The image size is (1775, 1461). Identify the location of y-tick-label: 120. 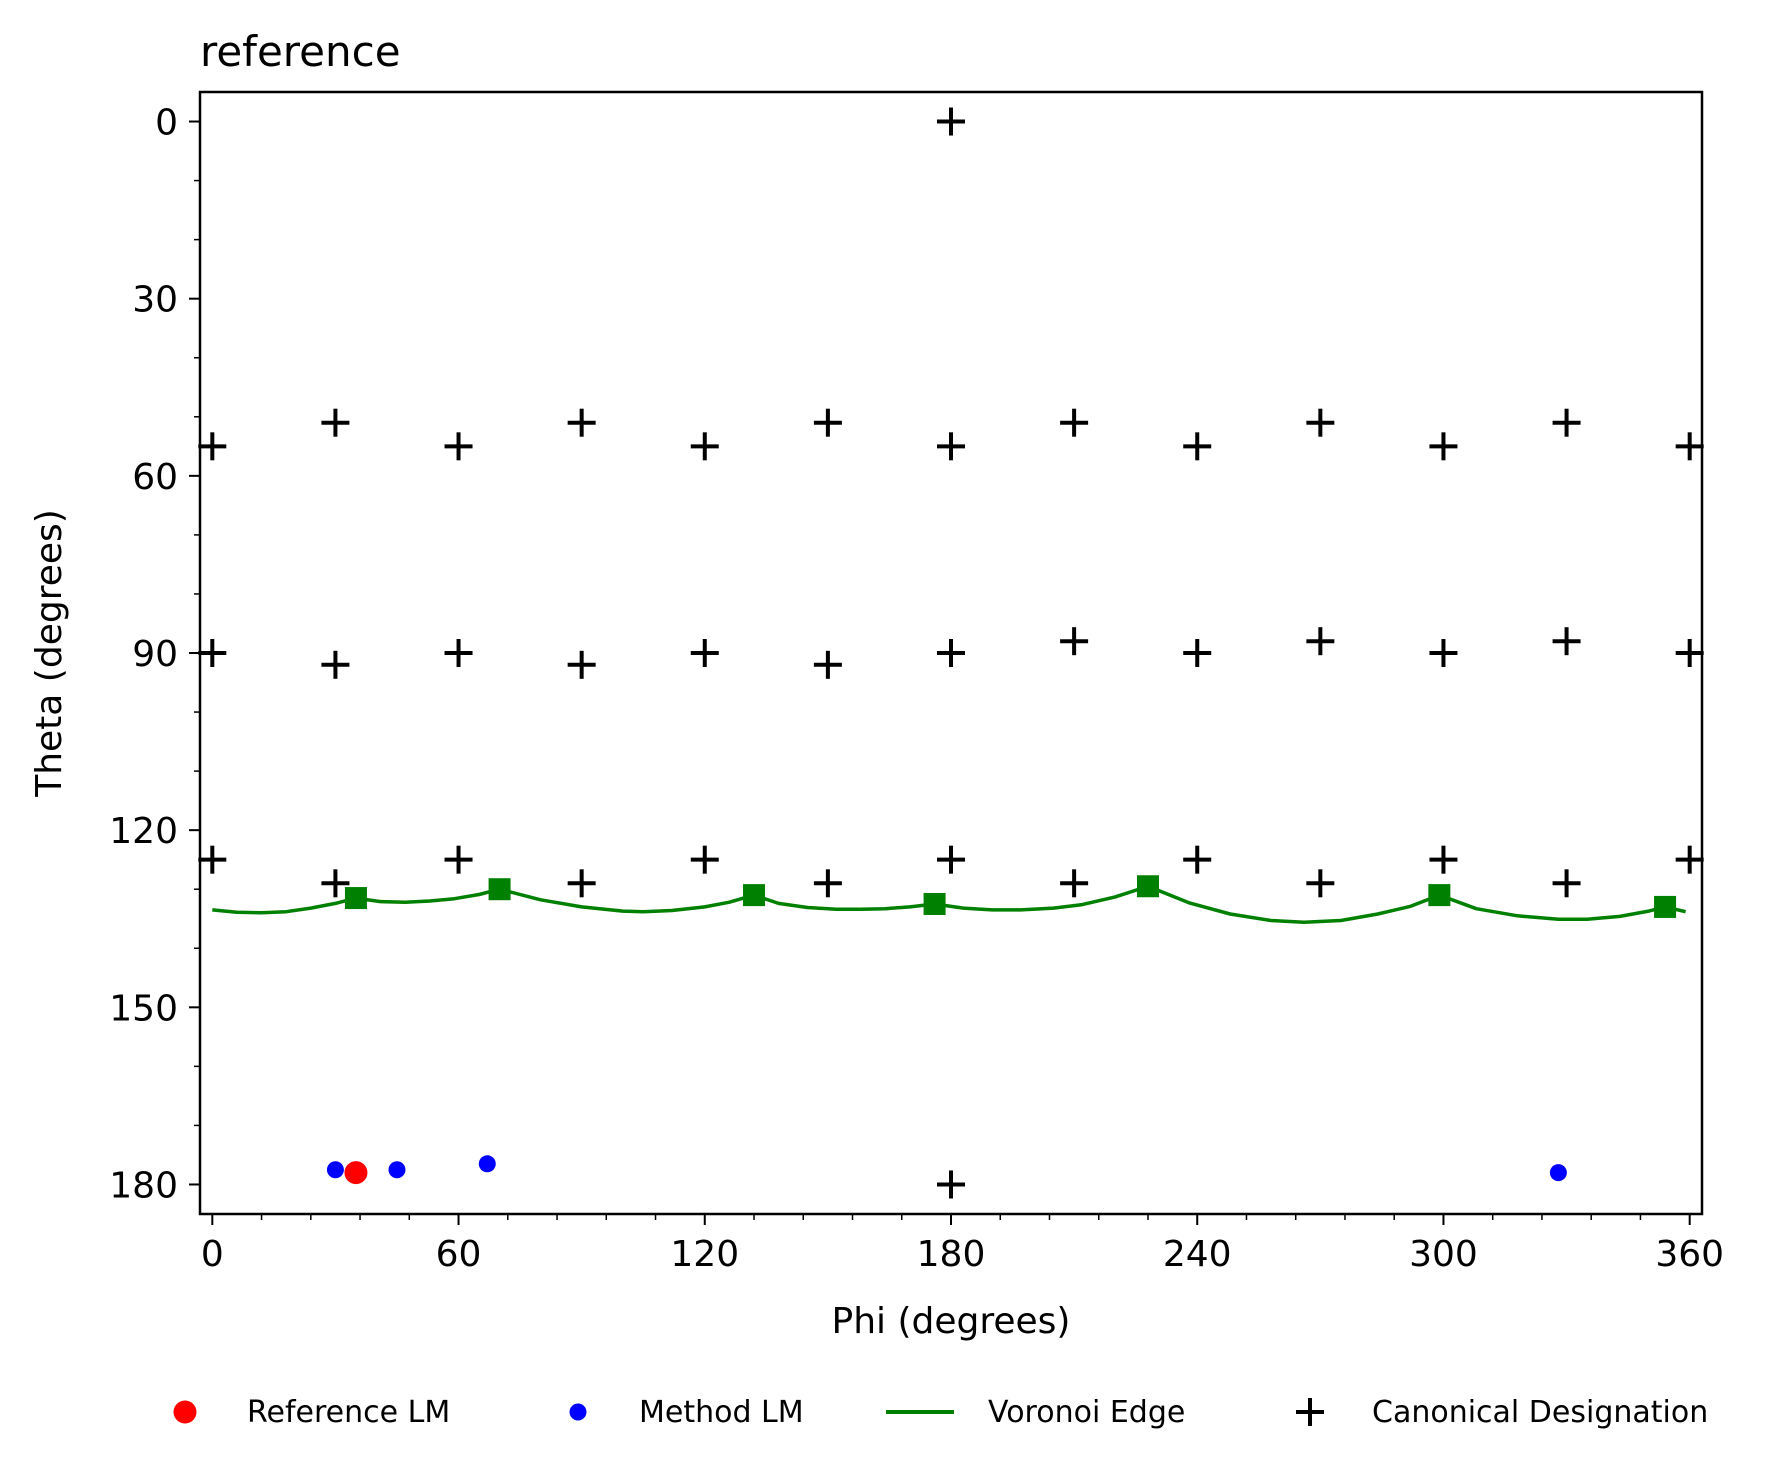
(143, 831).